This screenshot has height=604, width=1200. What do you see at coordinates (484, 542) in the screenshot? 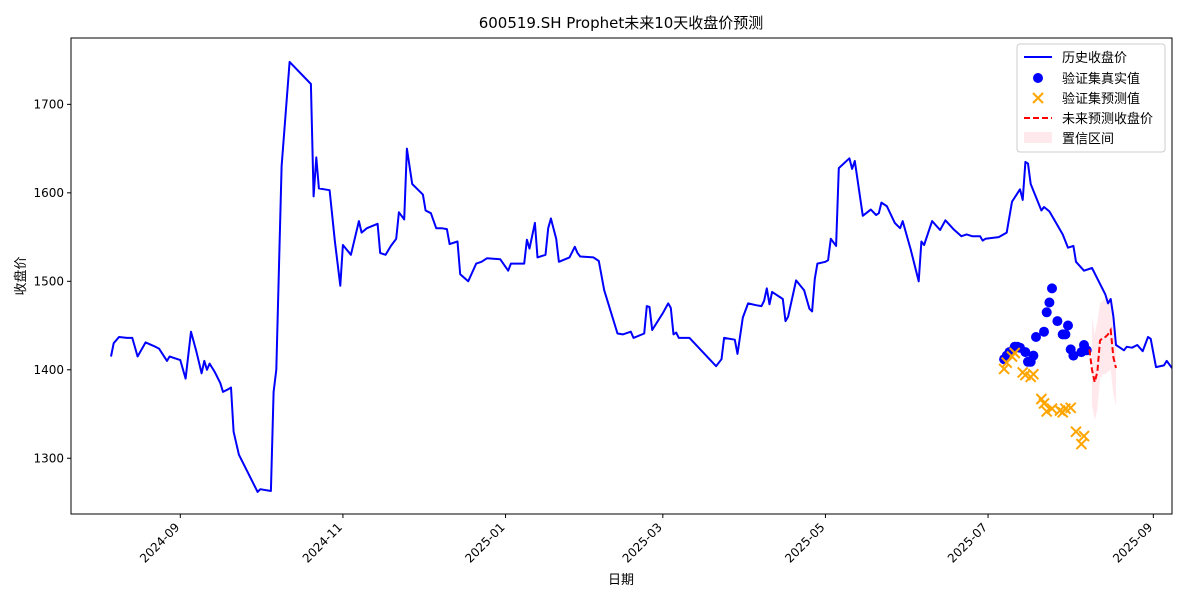
I see `x-tick-label: 2025-01` at bounding box center [484, 542].